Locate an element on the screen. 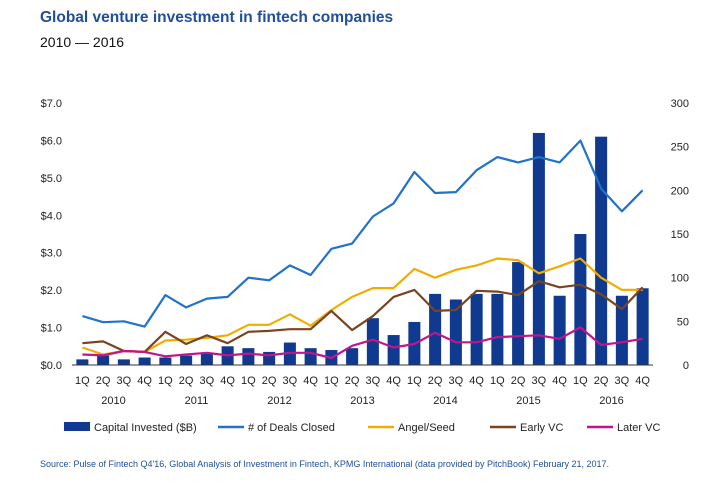 This screenshot has height=482, width=703. x-year-label: 2012 is located at coordinates (279, 401).